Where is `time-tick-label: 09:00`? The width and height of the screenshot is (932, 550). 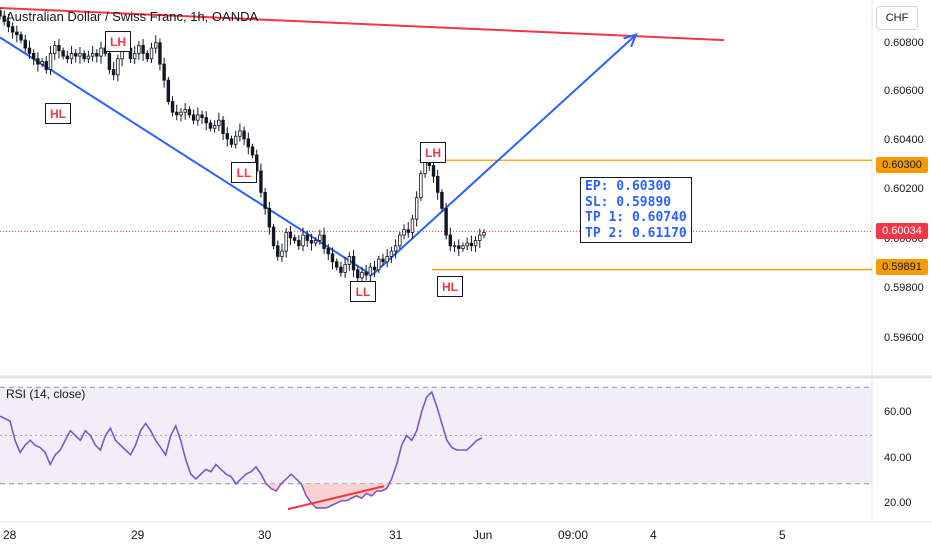 time-tick-label: 09:00 is located at coordinates (573, 535).